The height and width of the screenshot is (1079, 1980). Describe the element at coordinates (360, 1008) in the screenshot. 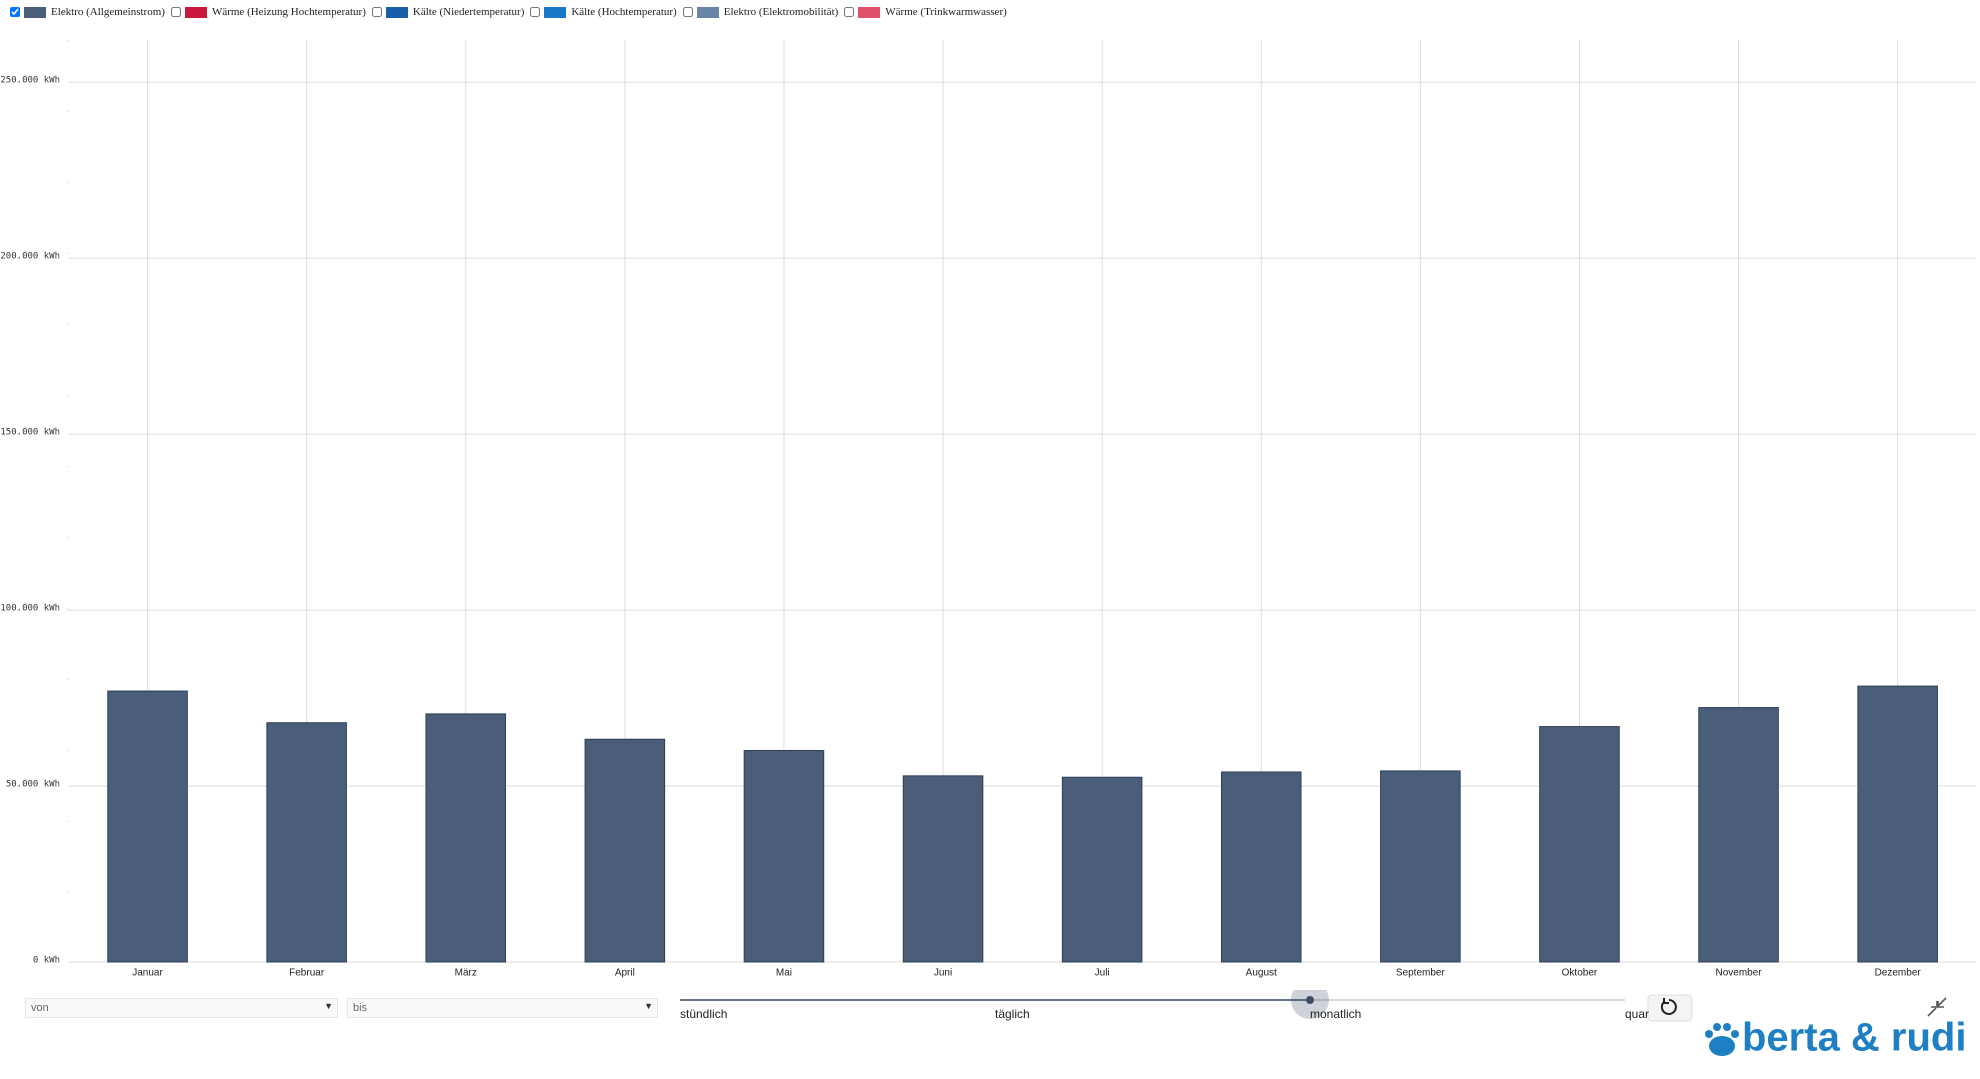

I see `to-label: bis` at that location.